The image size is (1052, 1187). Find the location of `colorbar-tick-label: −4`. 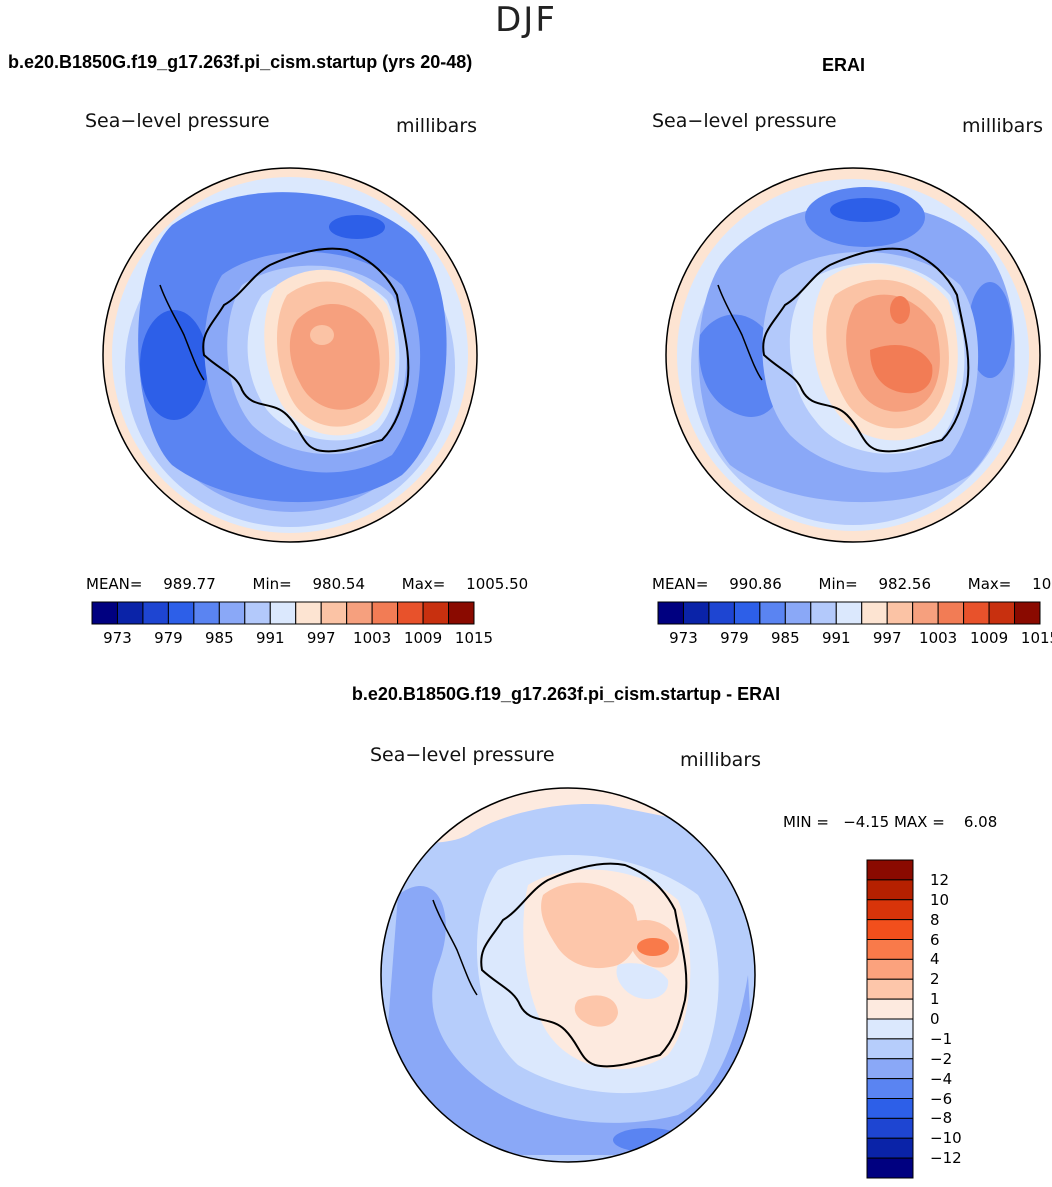

colorbar-tick-label: −4 is located at coordinates (941, 1078).